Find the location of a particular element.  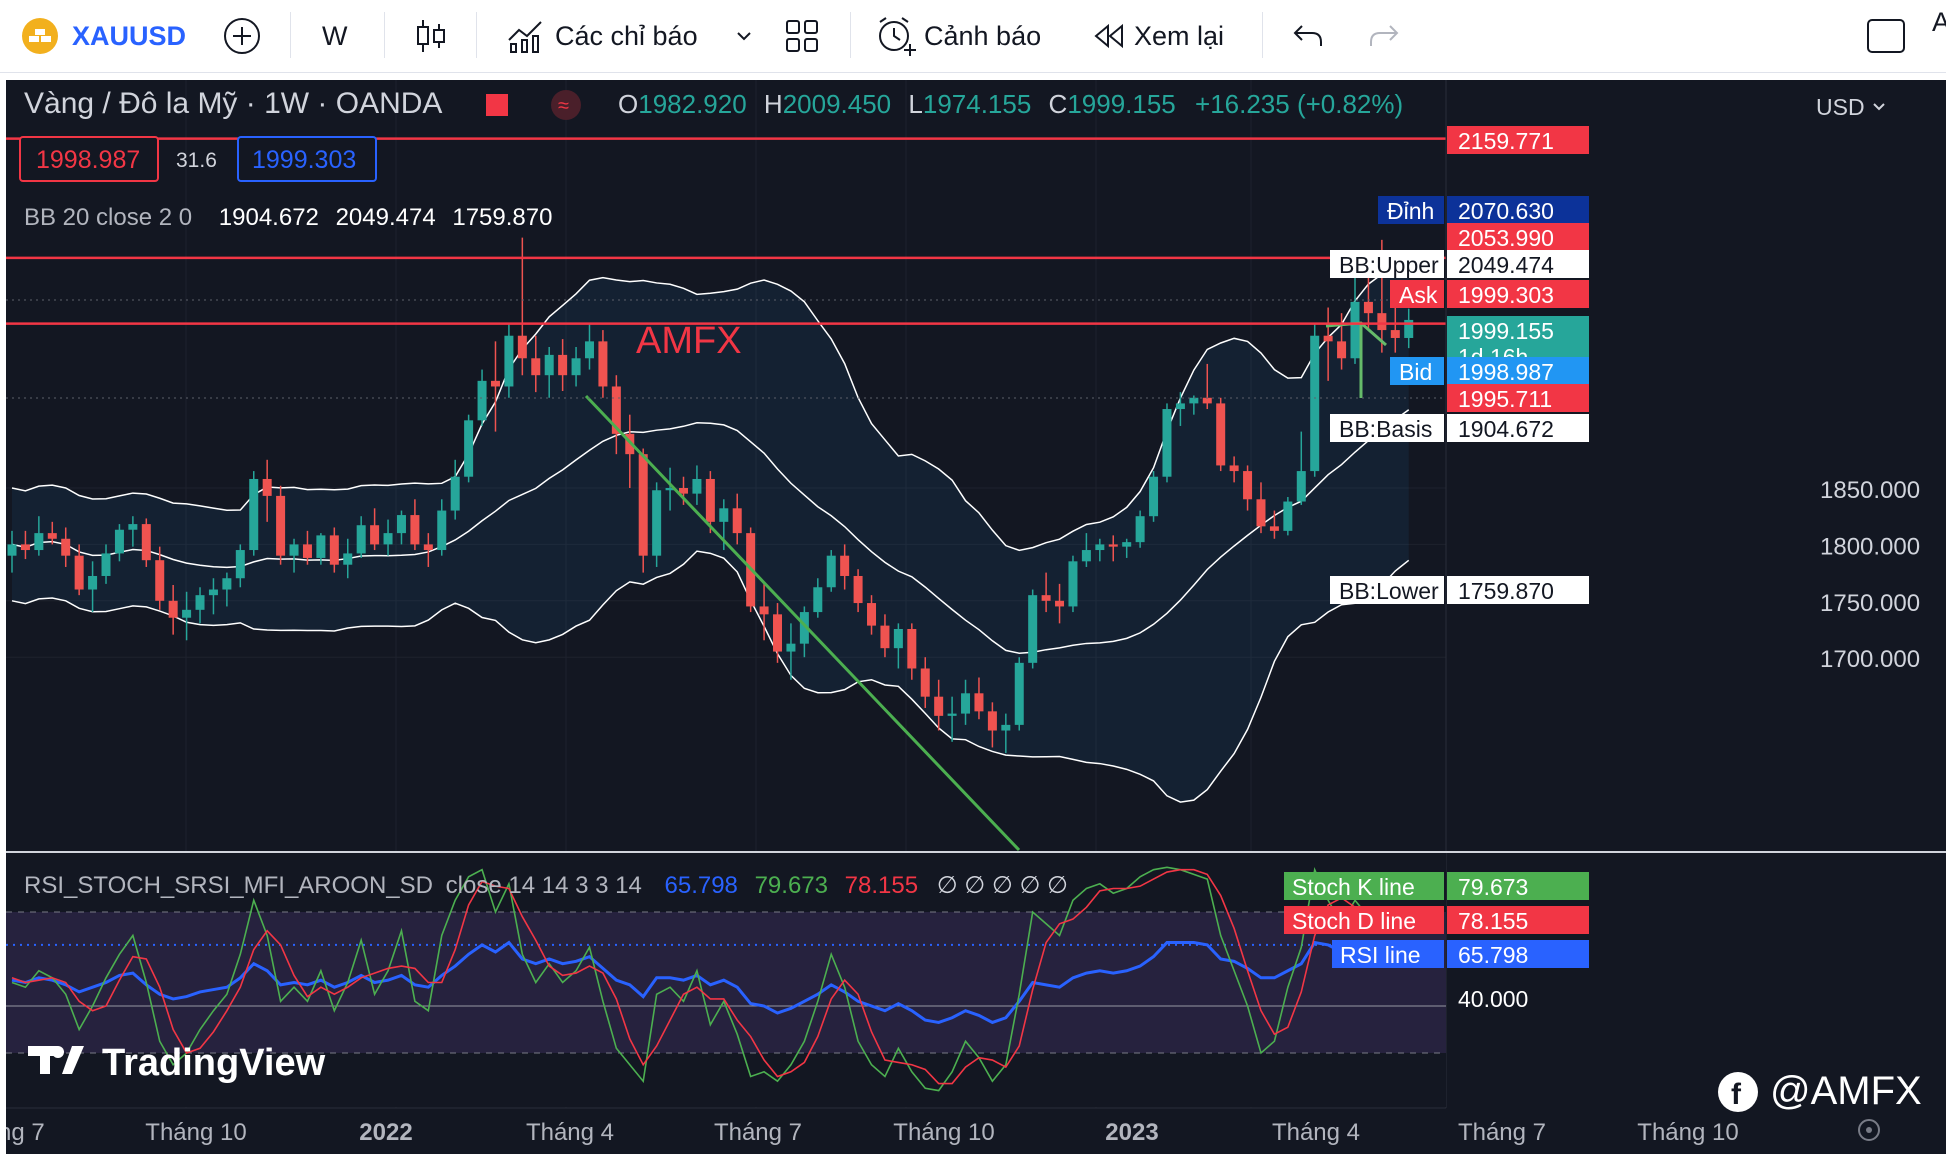

red-flag-icon is located at coordinates (497, 105).